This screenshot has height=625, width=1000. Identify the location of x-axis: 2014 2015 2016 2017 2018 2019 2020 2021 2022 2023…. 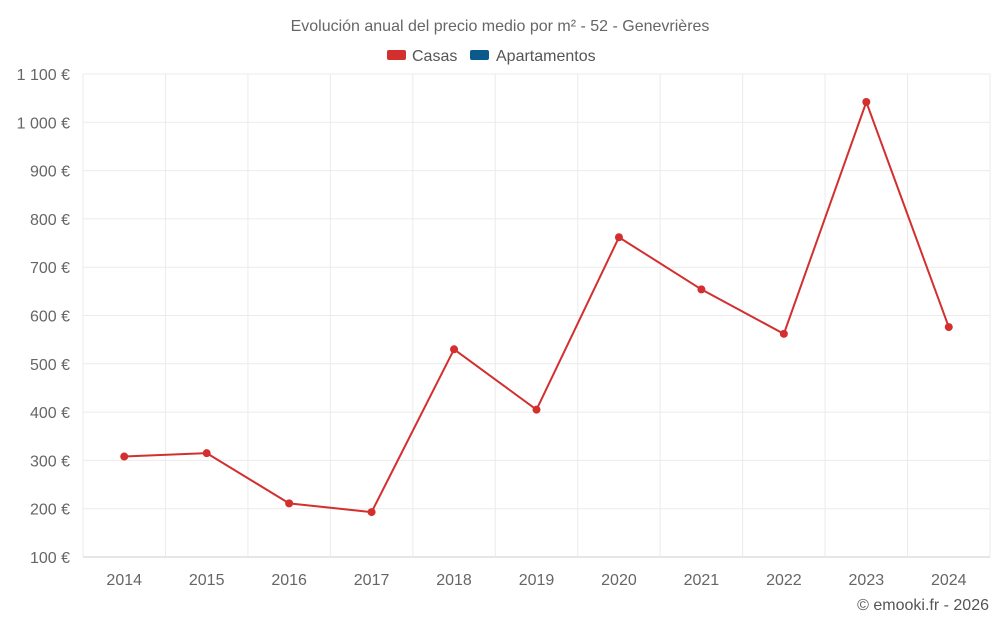
(536, 580).